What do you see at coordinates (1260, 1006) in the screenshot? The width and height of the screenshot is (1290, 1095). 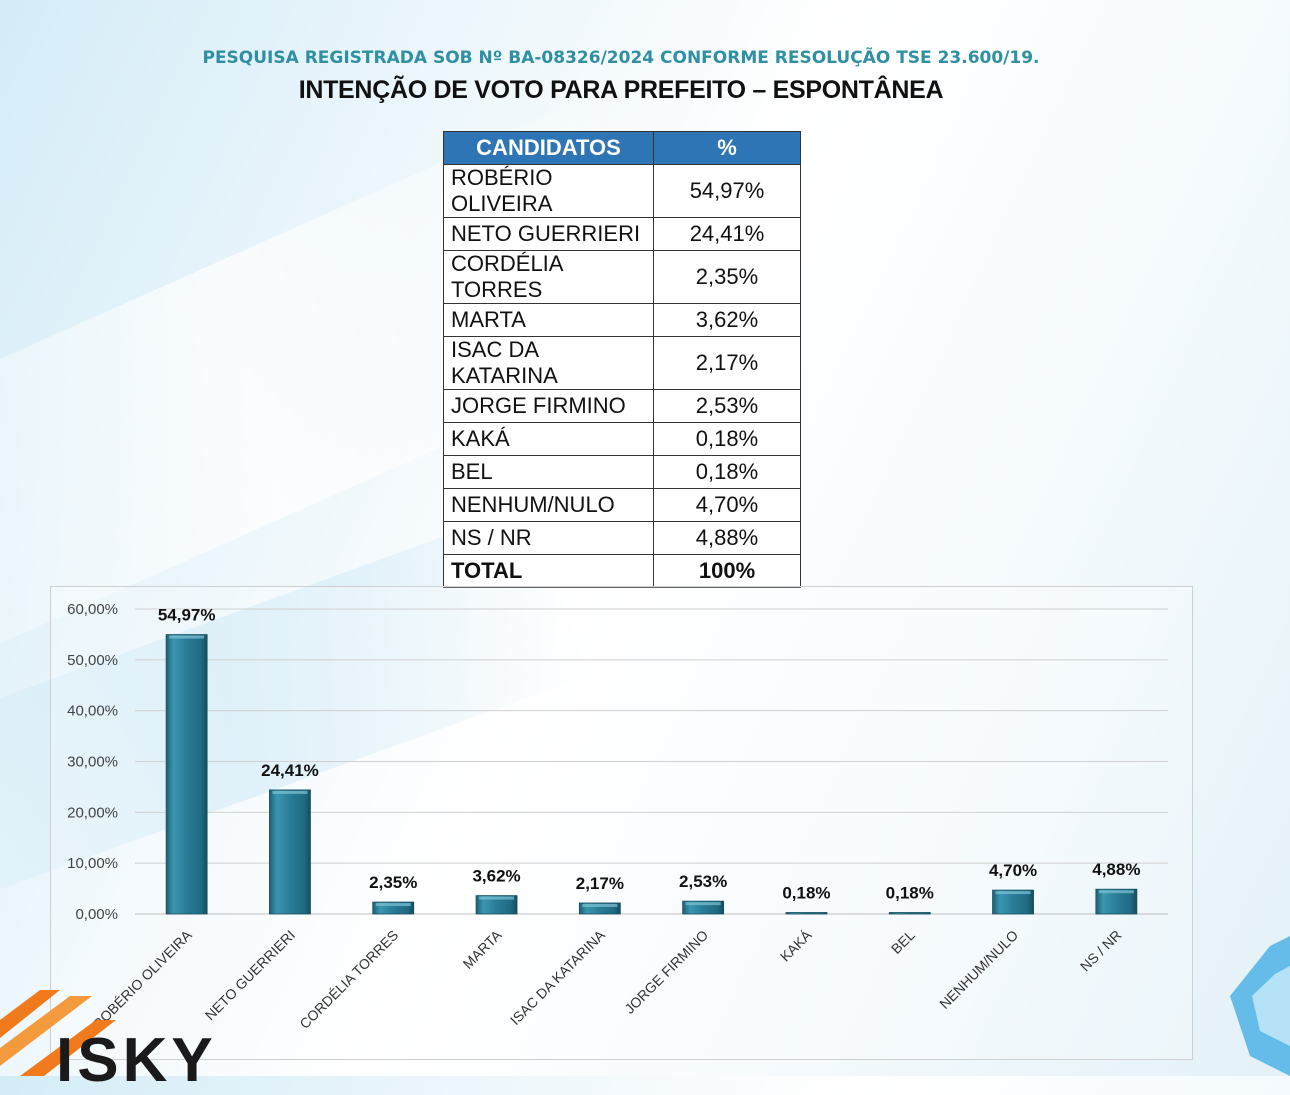 I see `decorative-corner-icon` at bounding box center [1260, 1006].